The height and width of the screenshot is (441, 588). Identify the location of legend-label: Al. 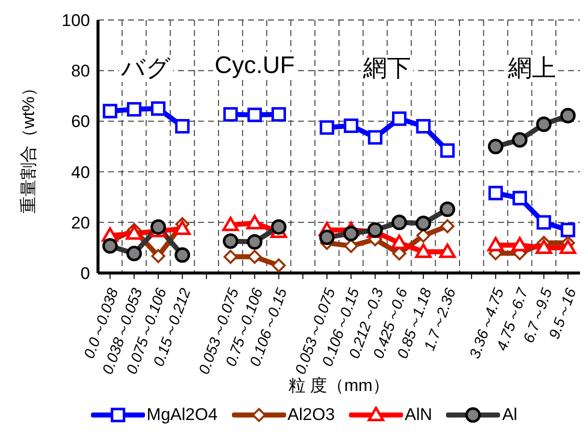
(509, 415).